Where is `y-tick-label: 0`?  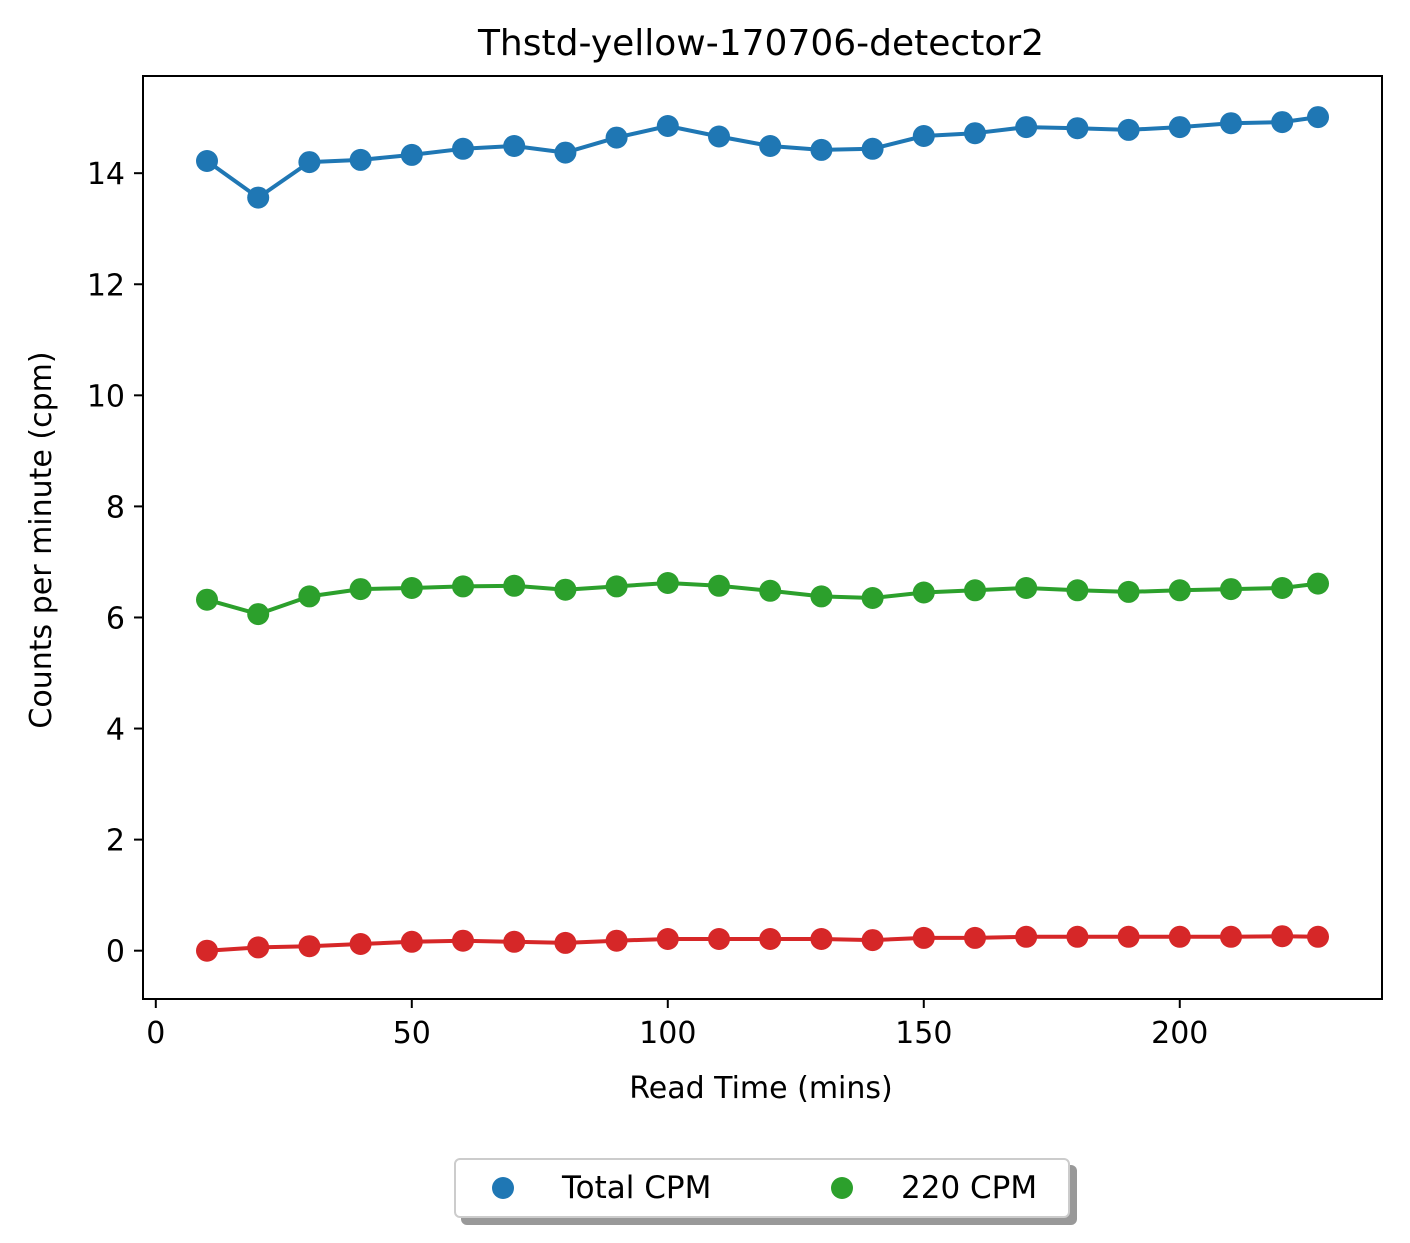
y-tick-label: 0 is located at coordinates (115, 952).